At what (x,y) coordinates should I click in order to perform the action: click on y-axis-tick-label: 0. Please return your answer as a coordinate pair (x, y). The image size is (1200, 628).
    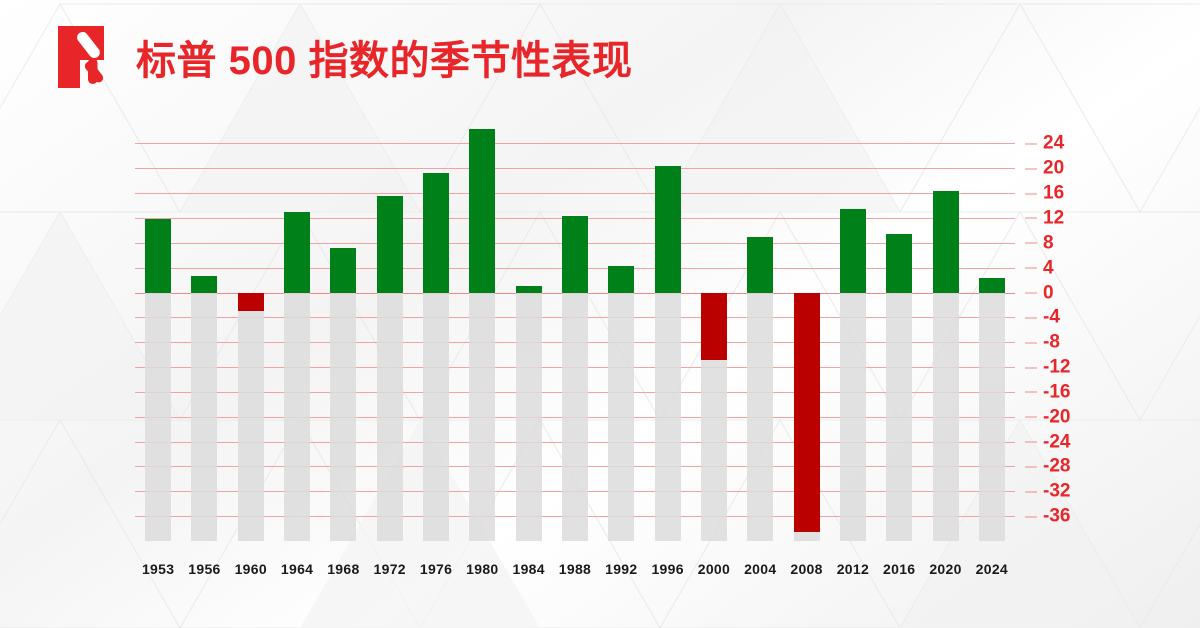
    Looking at the image, I should click on (1065, 292).